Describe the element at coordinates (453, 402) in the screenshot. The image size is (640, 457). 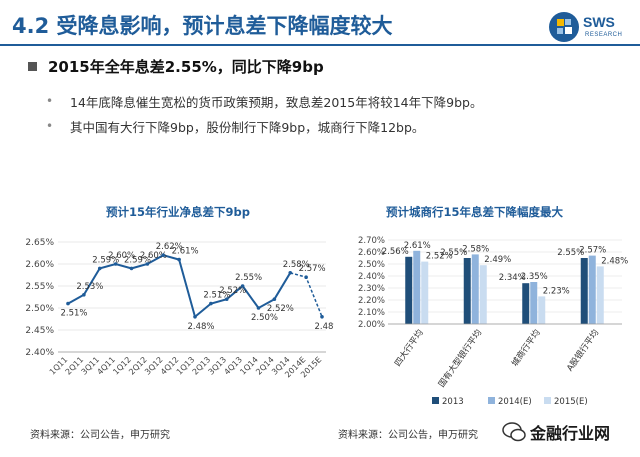
I see `legend-label: 2013` at that location.